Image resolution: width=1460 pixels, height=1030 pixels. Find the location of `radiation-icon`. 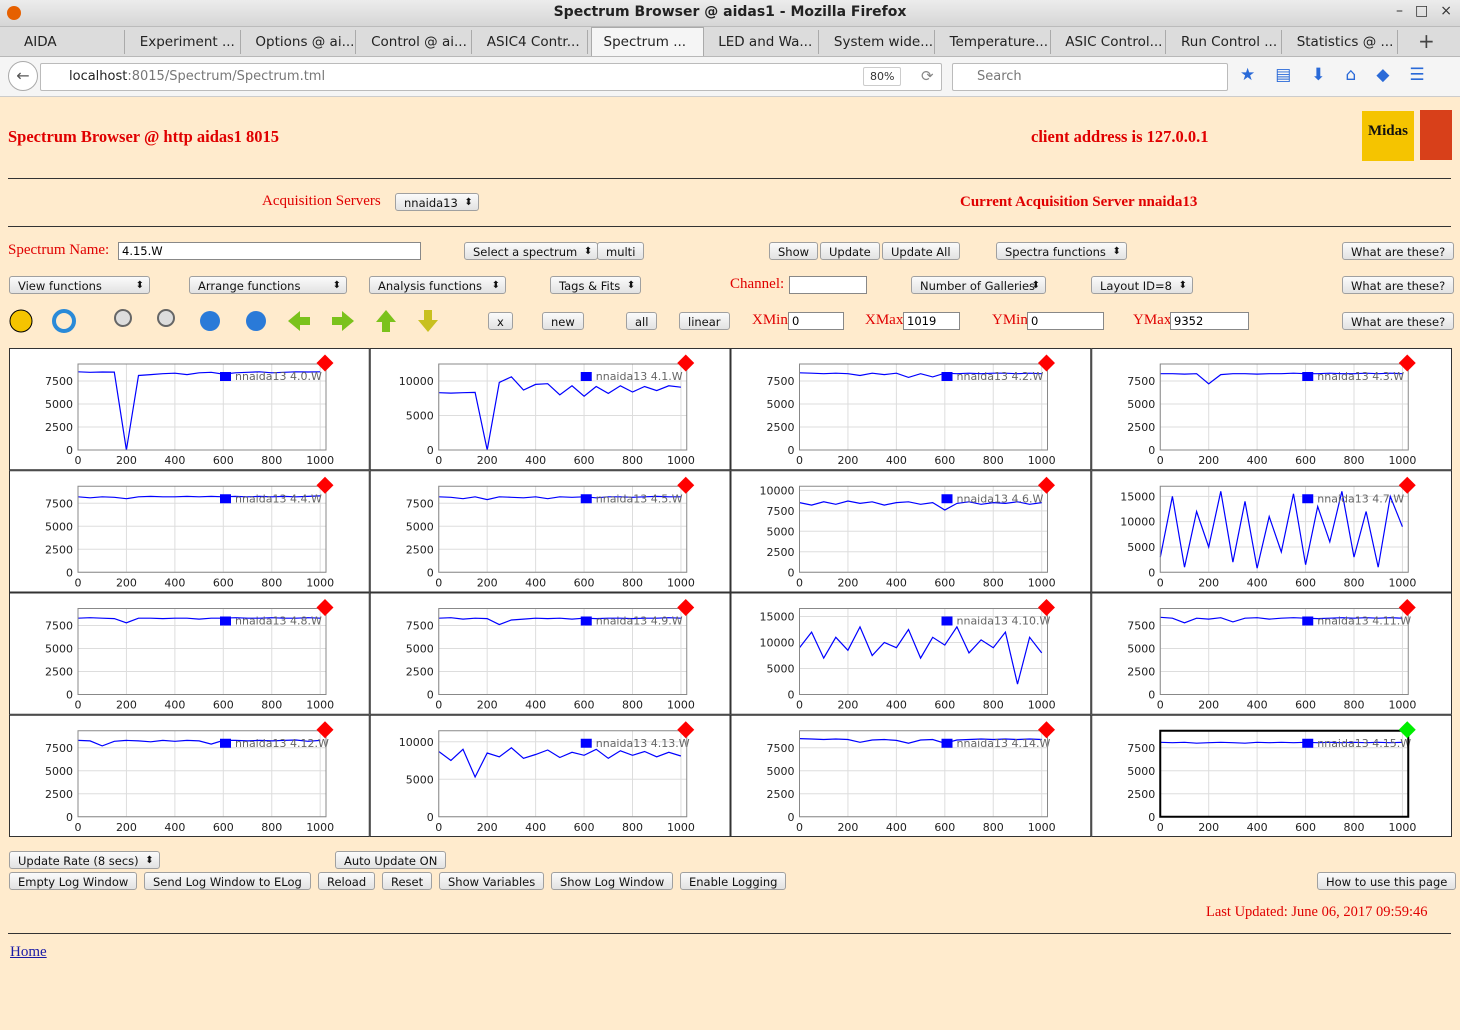

radiation-icon is located at coordinates (21, 321).